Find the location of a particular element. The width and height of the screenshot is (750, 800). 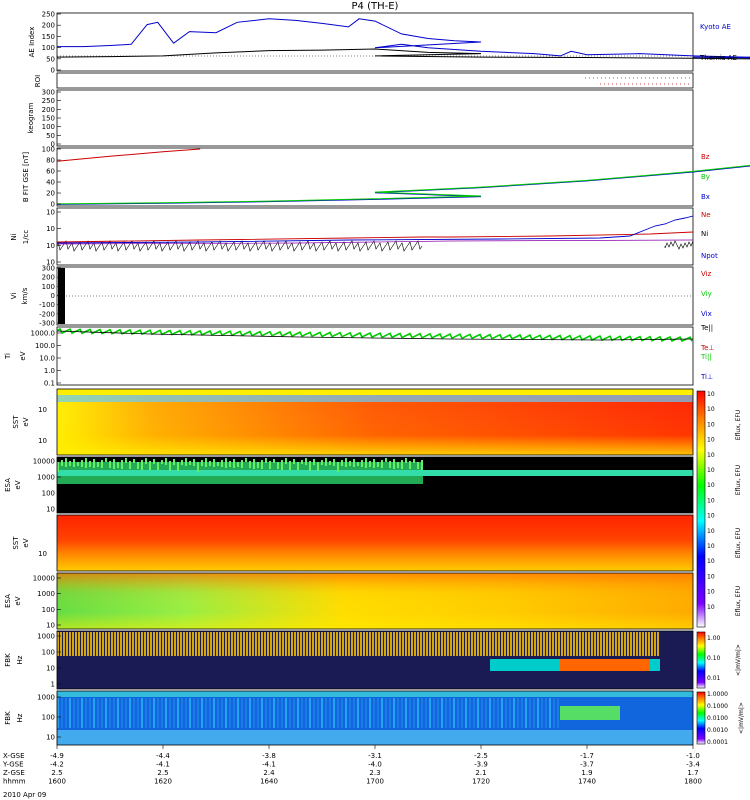

tick-label: -300 is located at coordinates (47, 324).